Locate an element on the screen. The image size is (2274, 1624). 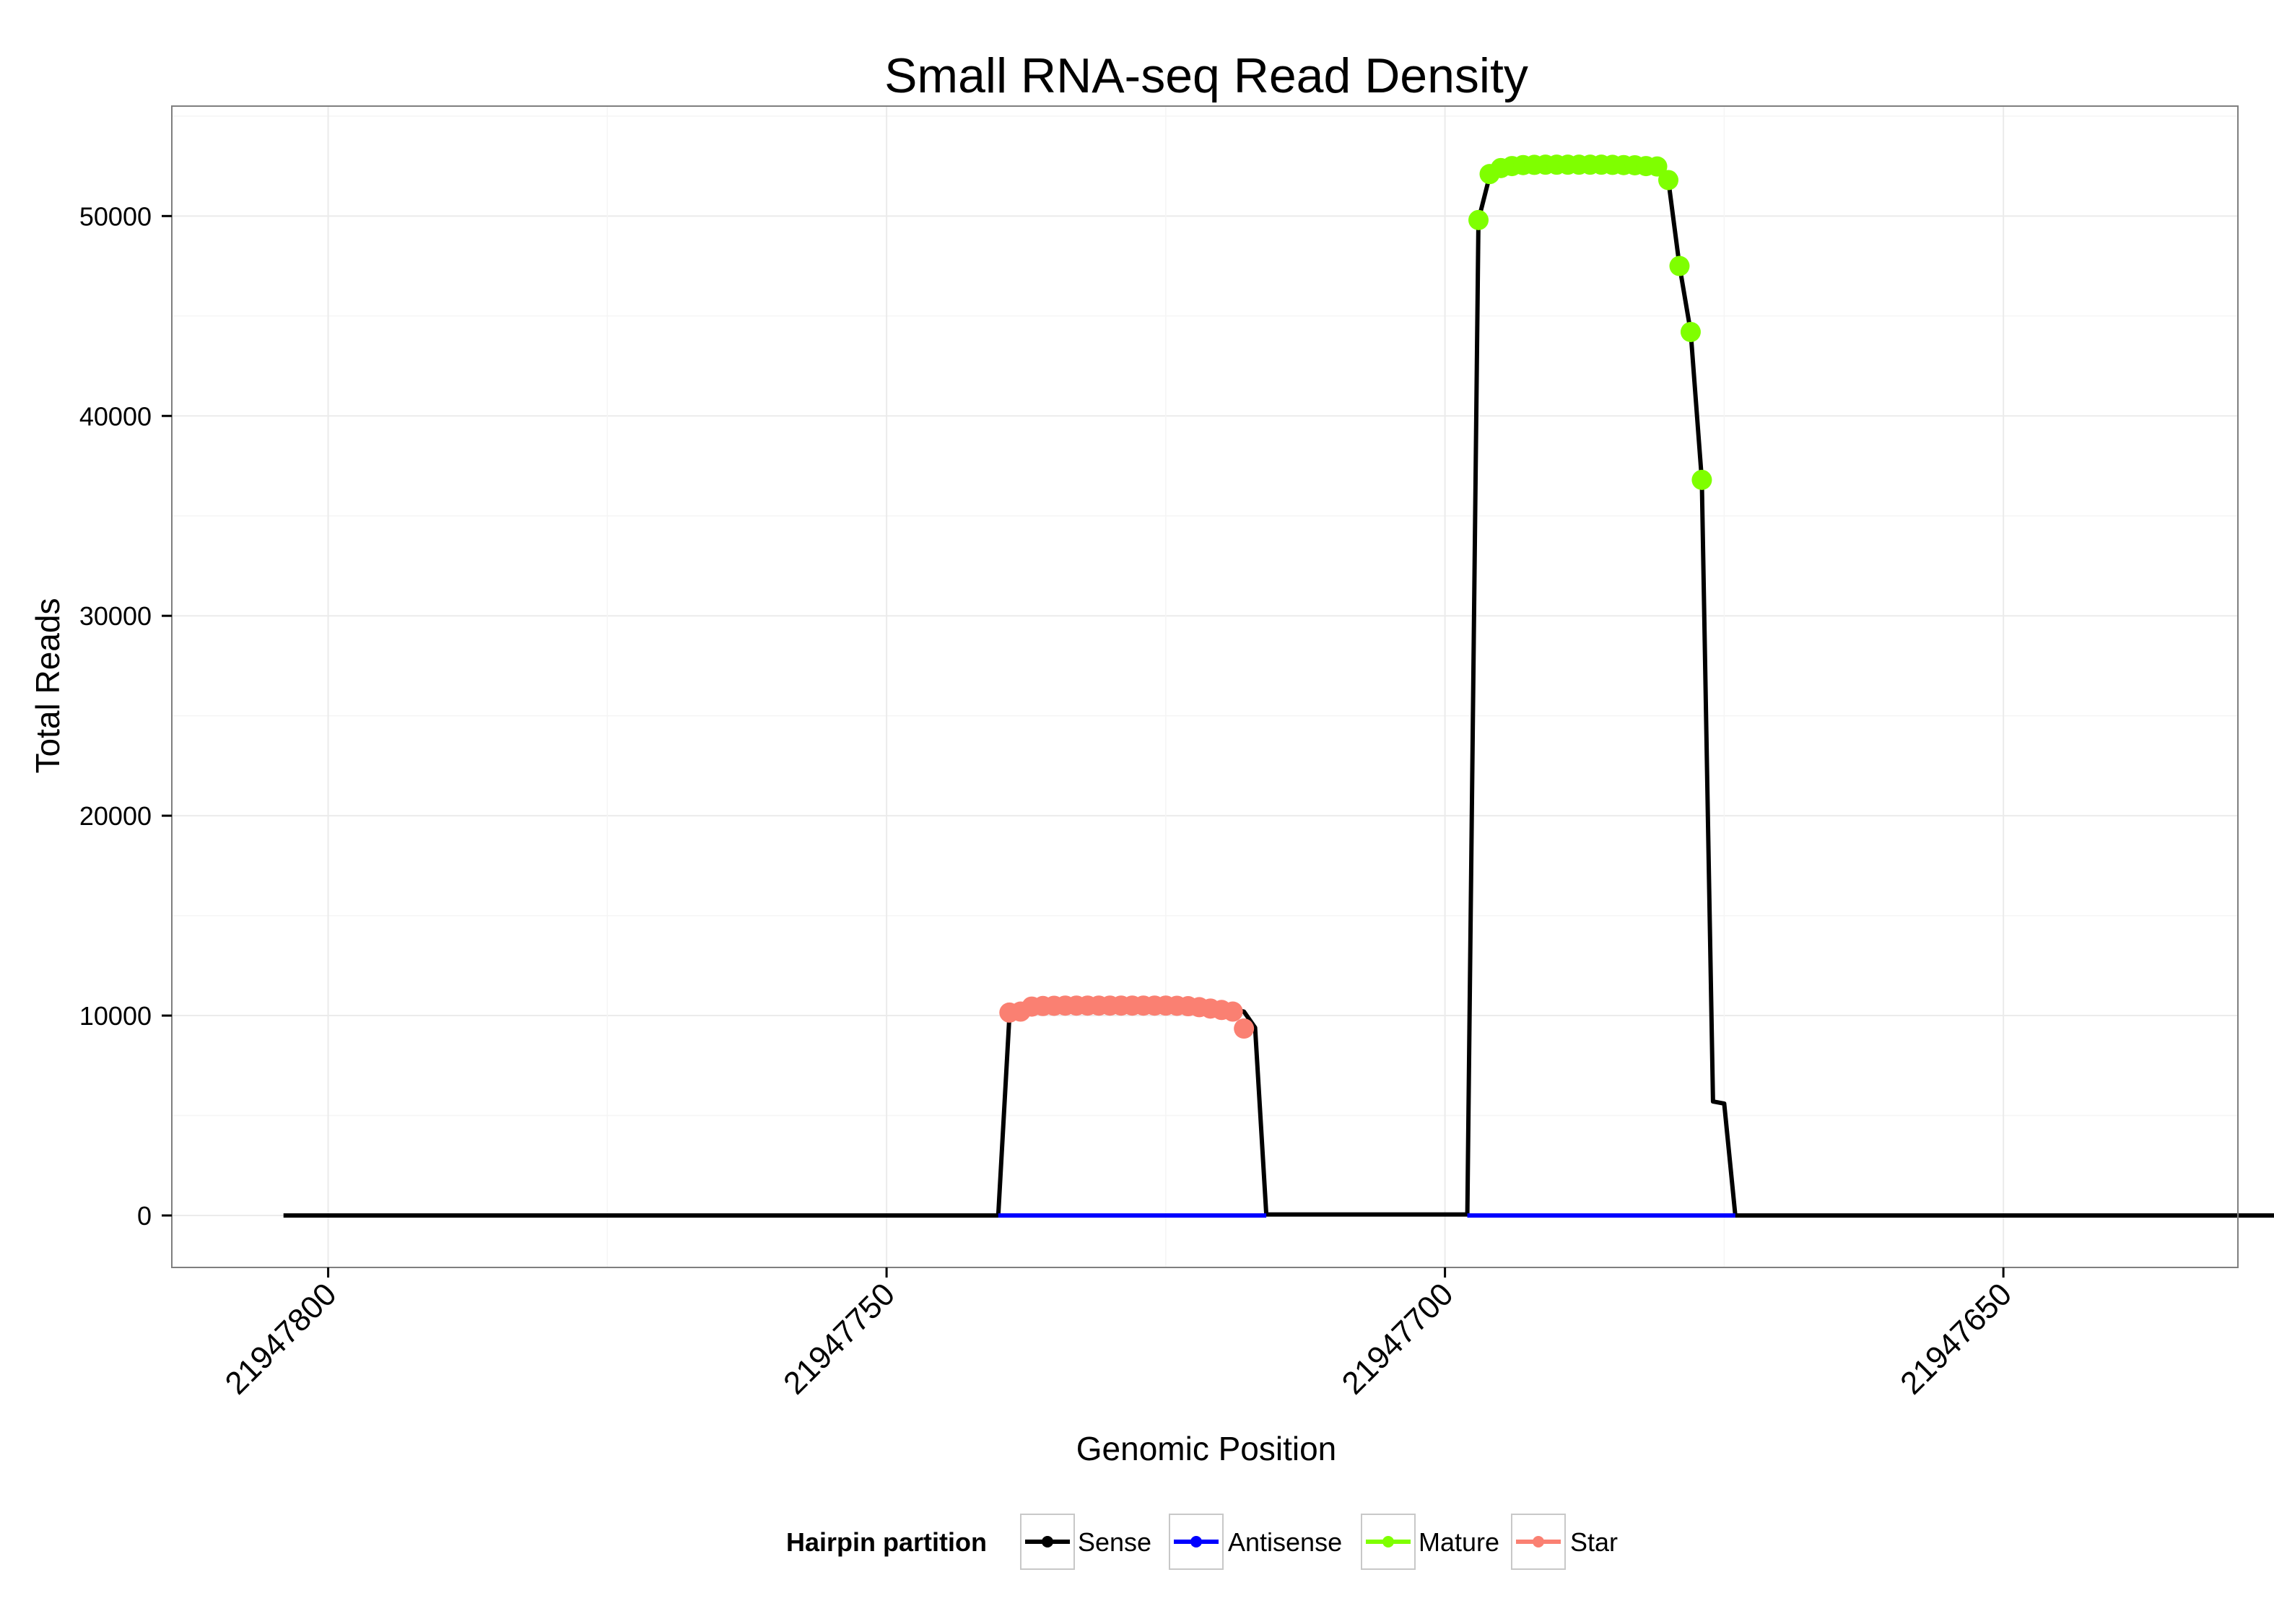
y-axis: 0 10000 20000 30000 40000 50000 is located at coordinates (126, 716).